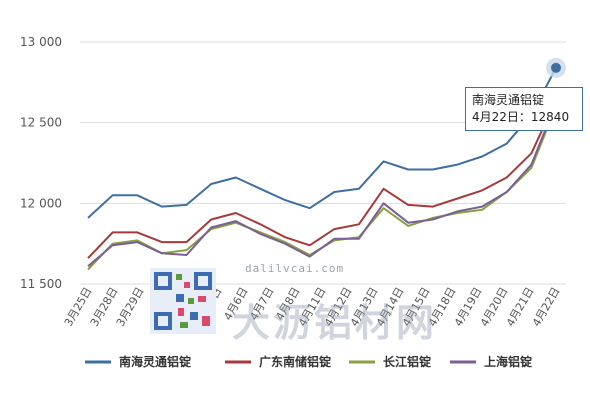 The width and height of the screenshot is (590, 404). What do you see at coordinates (508, 100) in the screenshot?
I see `tooltip-series: 南海灵通铝锭` at bounding box center [508, 100].